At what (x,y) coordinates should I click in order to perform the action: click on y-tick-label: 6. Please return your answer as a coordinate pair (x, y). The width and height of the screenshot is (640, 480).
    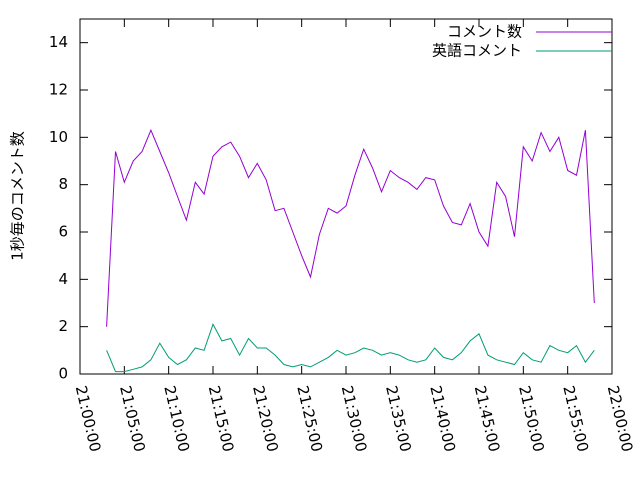
    Looking at the image, I should click on (63, 232).